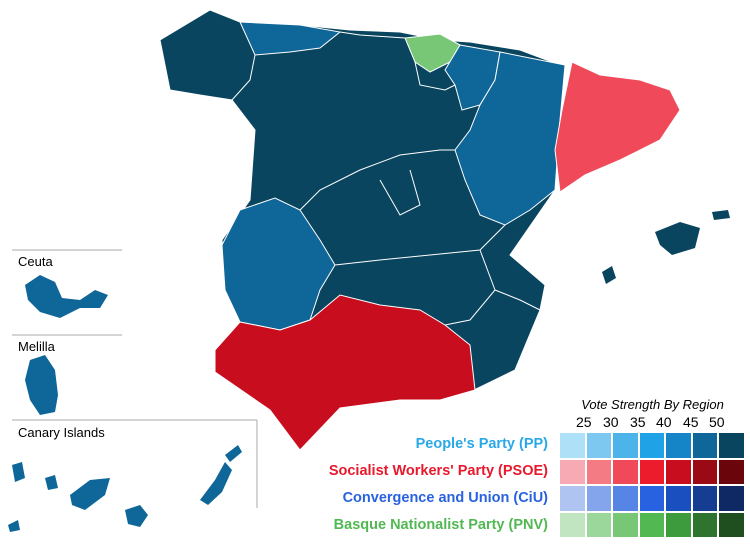 The width and height of the screenshot is (750, 545). Describe the element at coordinates (278, 264) in the screenshot. I see `region-extremadura` at that location.